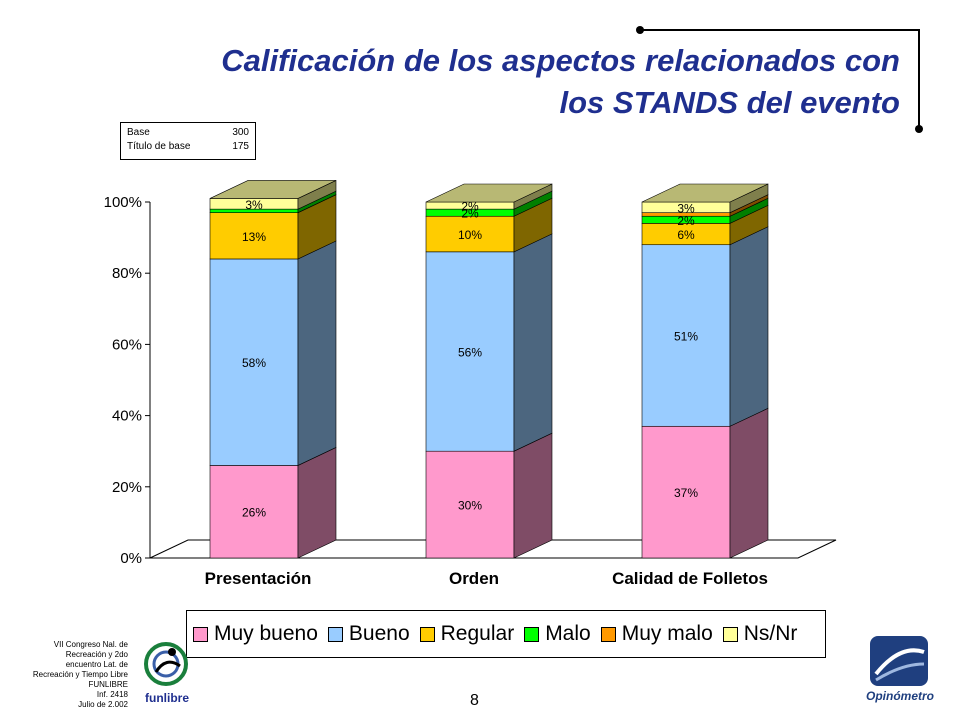 The width and height of the screenshot is (960, 720). Describe the element at coordinates (188, 133) in the screenshot. I see `base-row: Base 300` at that location.